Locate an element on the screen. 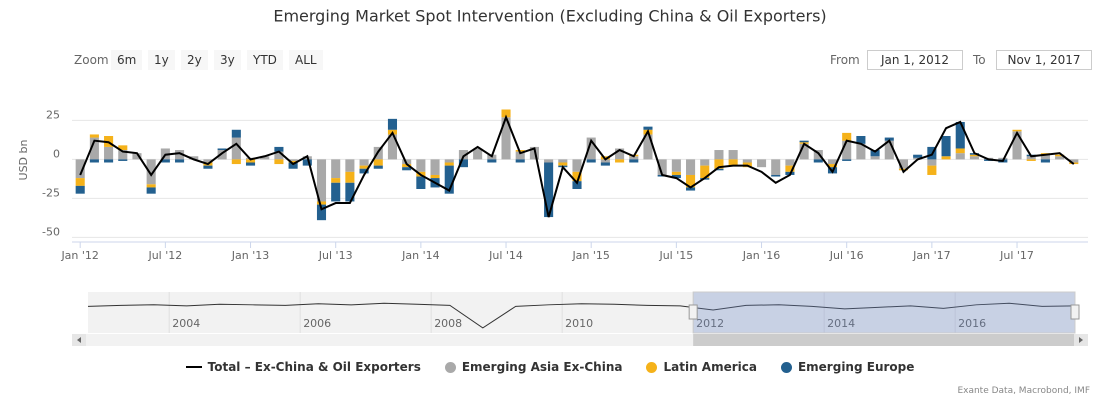  legend-item: Total – Ex-China & Oil Exporters is located at coordinates (303, 367).